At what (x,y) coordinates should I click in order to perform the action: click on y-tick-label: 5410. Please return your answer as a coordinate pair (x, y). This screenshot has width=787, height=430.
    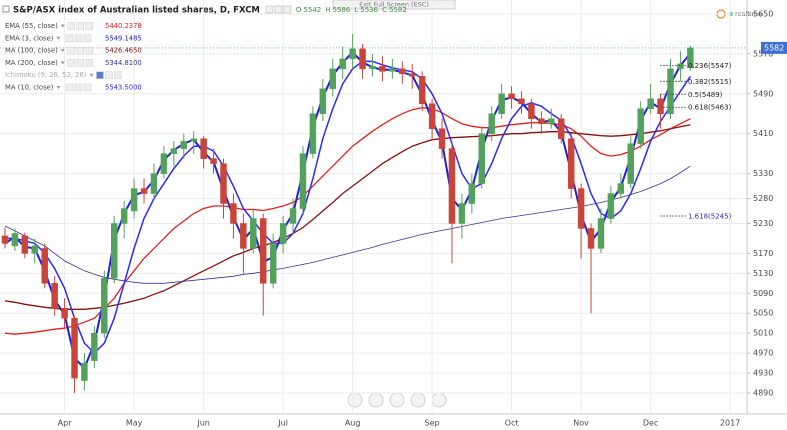
    Looking at the image, I should click on (763, 133).